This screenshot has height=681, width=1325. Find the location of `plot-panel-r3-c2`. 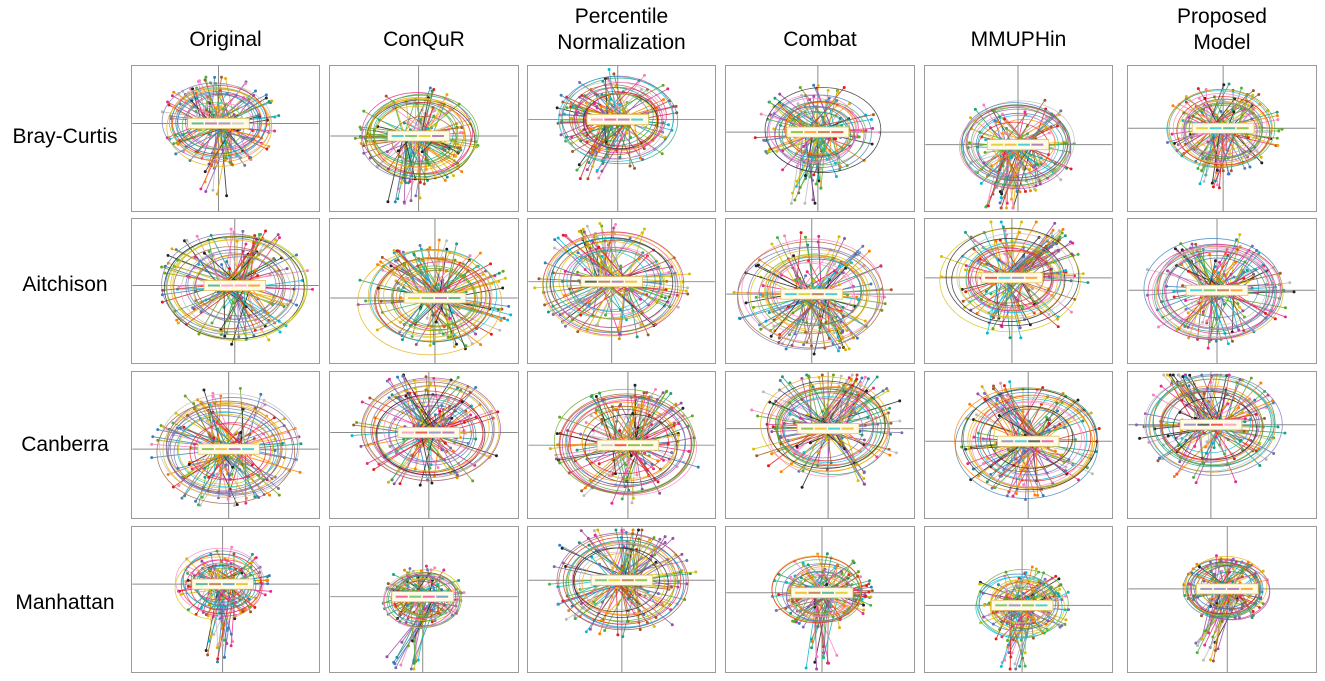

plot-panel-r3-c2 is located at coordinates (424, 445).